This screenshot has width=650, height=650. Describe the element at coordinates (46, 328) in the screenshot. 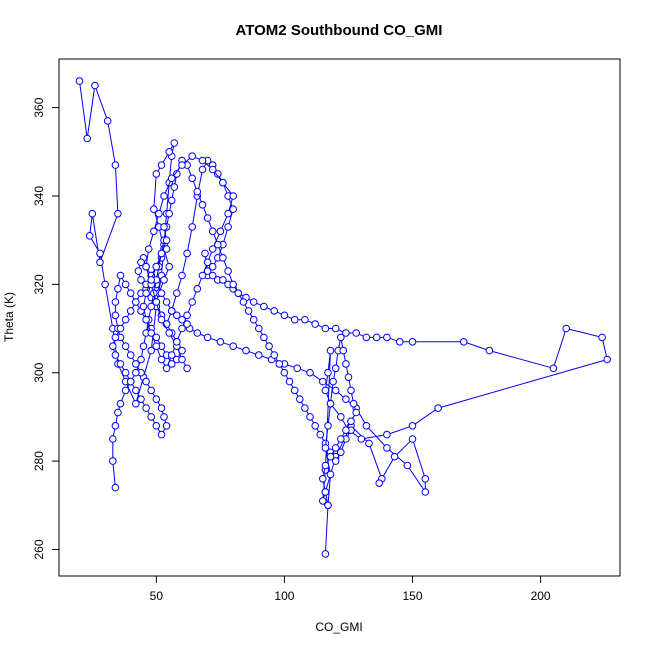

I see `y-axis: 260 280 300 320 340 360` at that location.